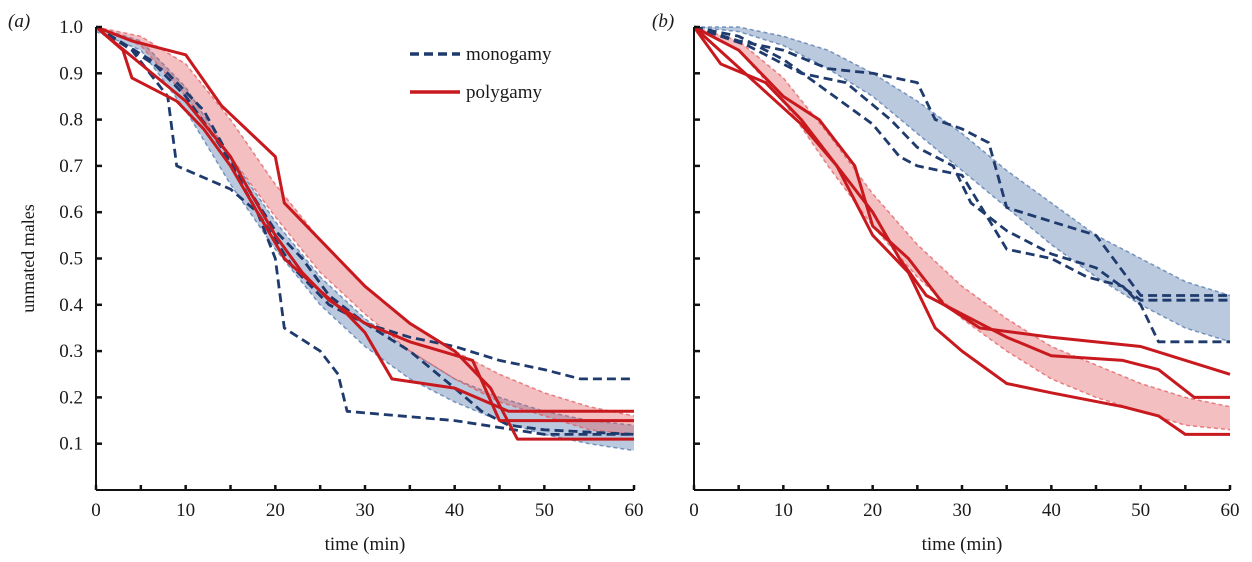  Describe the element at coordinates (71, 73) in the screenshot. I see `y-tick-label: 0.9` at that location.